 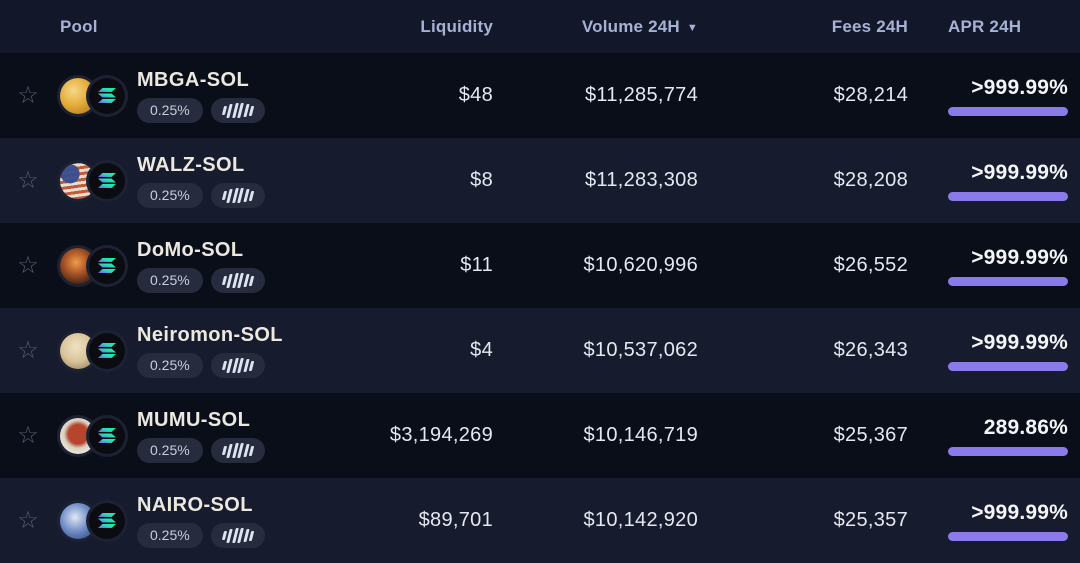 What do you see at coordinates (191, 165) in the screenshot?
I see `pool-name: WALZ-SOL` at bounding box center [191, 165].